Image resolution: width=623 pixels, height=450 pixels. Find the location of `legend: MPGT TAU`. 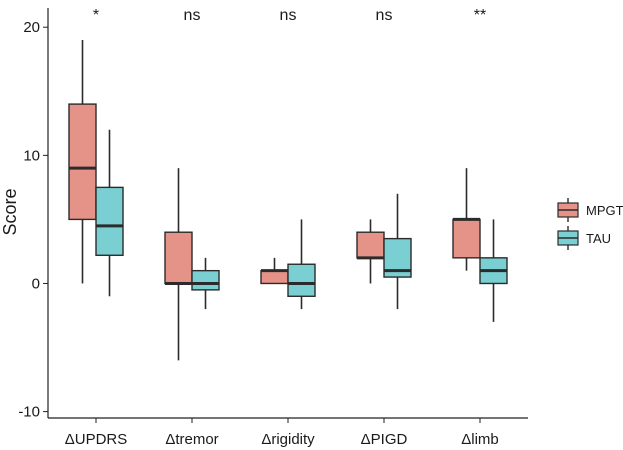

legend: MPGT TAU is located at coordinates (590, 224).